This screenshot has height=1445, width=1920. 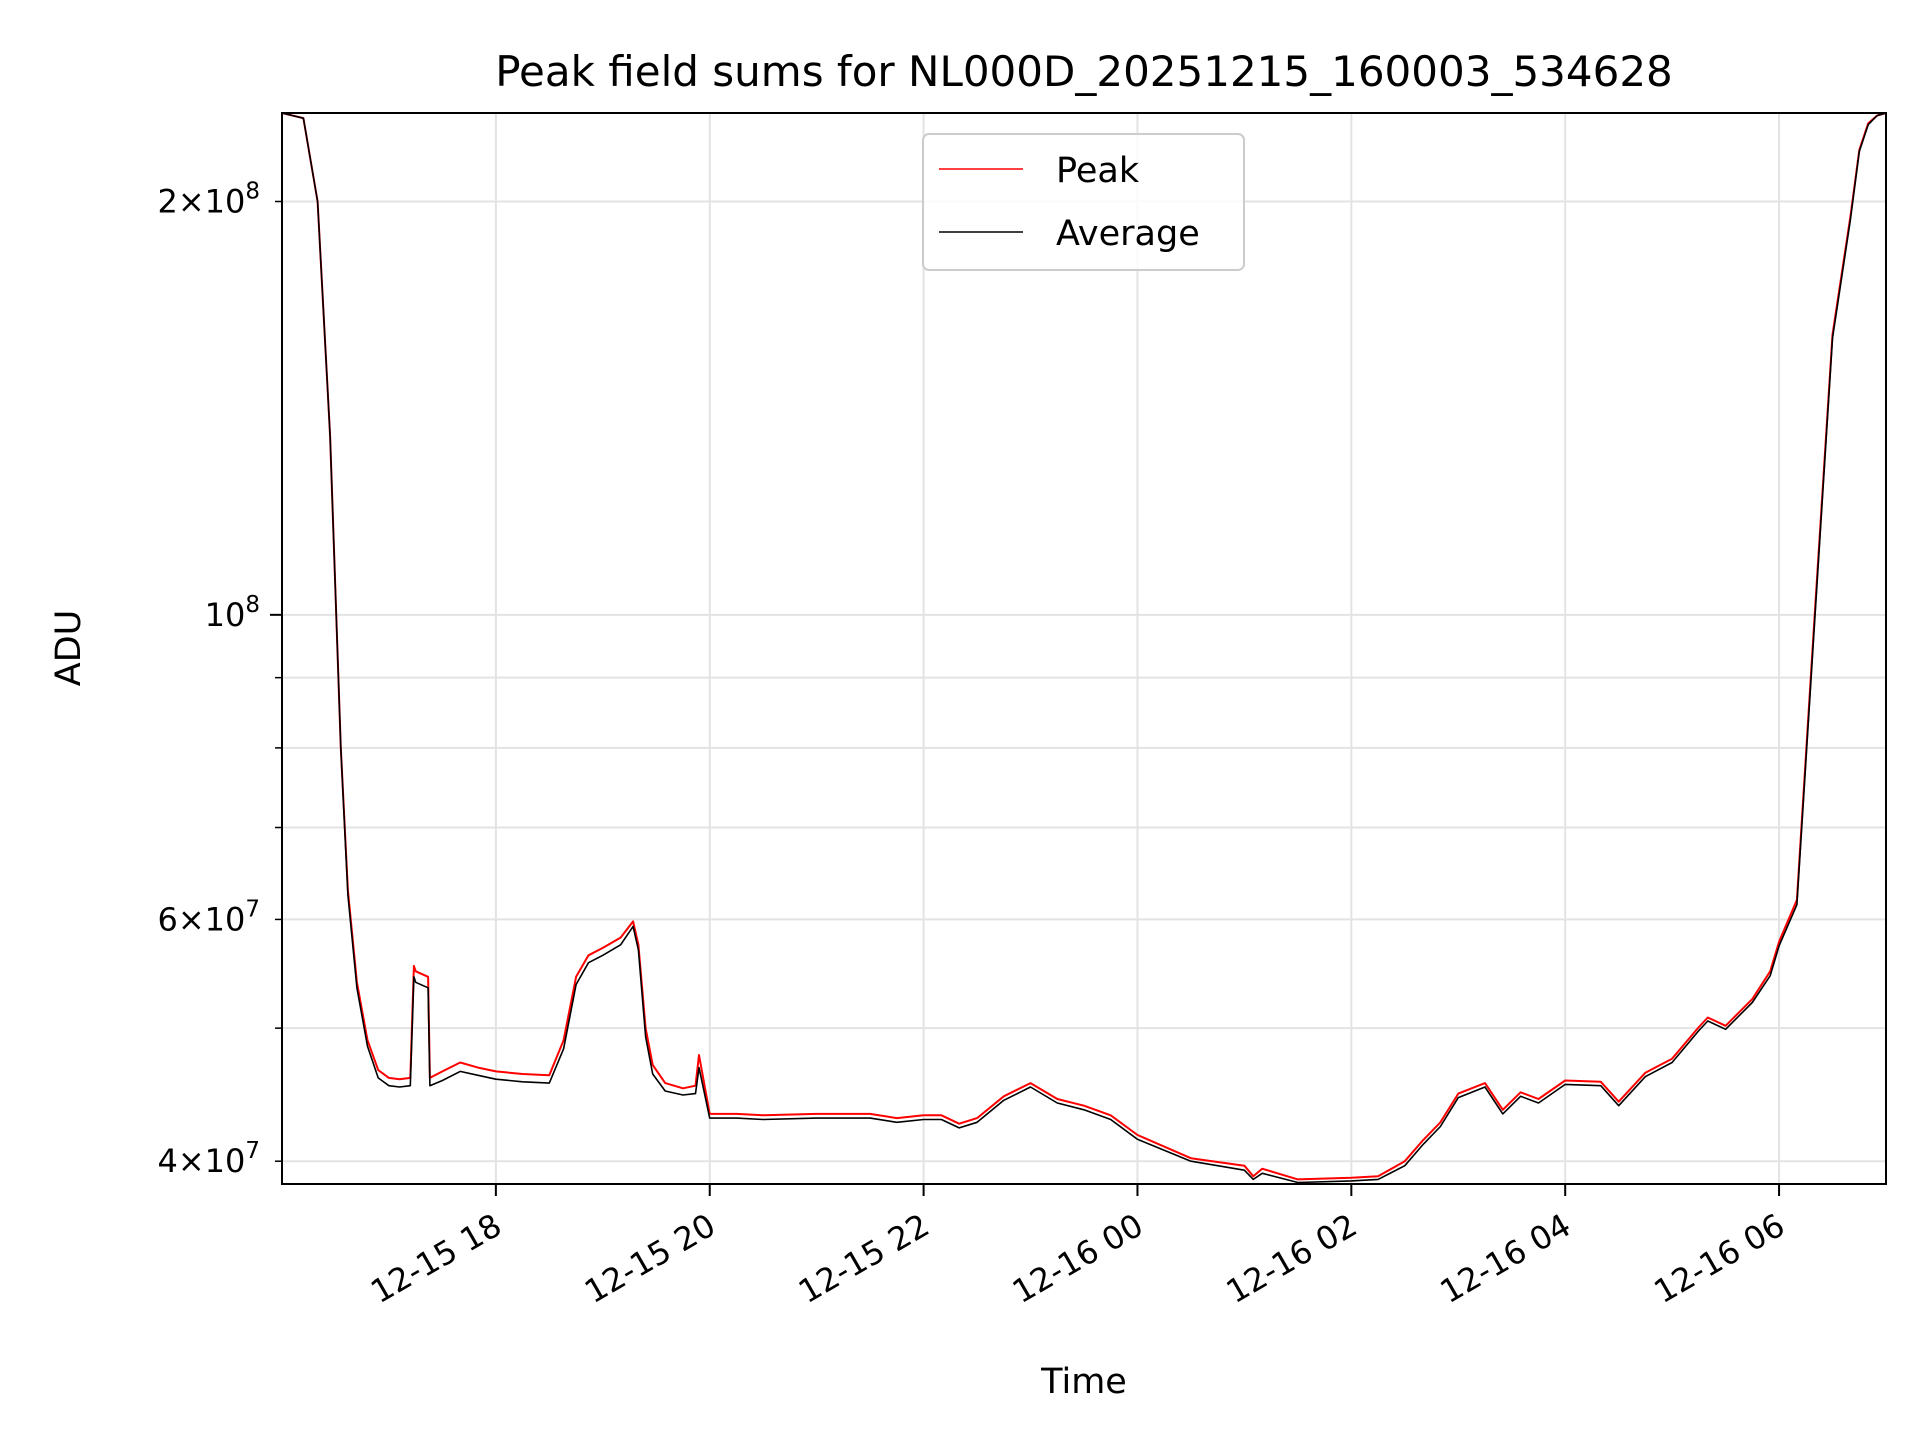 I want to click on legend: Peak Average, so click(x=1083, y=202).